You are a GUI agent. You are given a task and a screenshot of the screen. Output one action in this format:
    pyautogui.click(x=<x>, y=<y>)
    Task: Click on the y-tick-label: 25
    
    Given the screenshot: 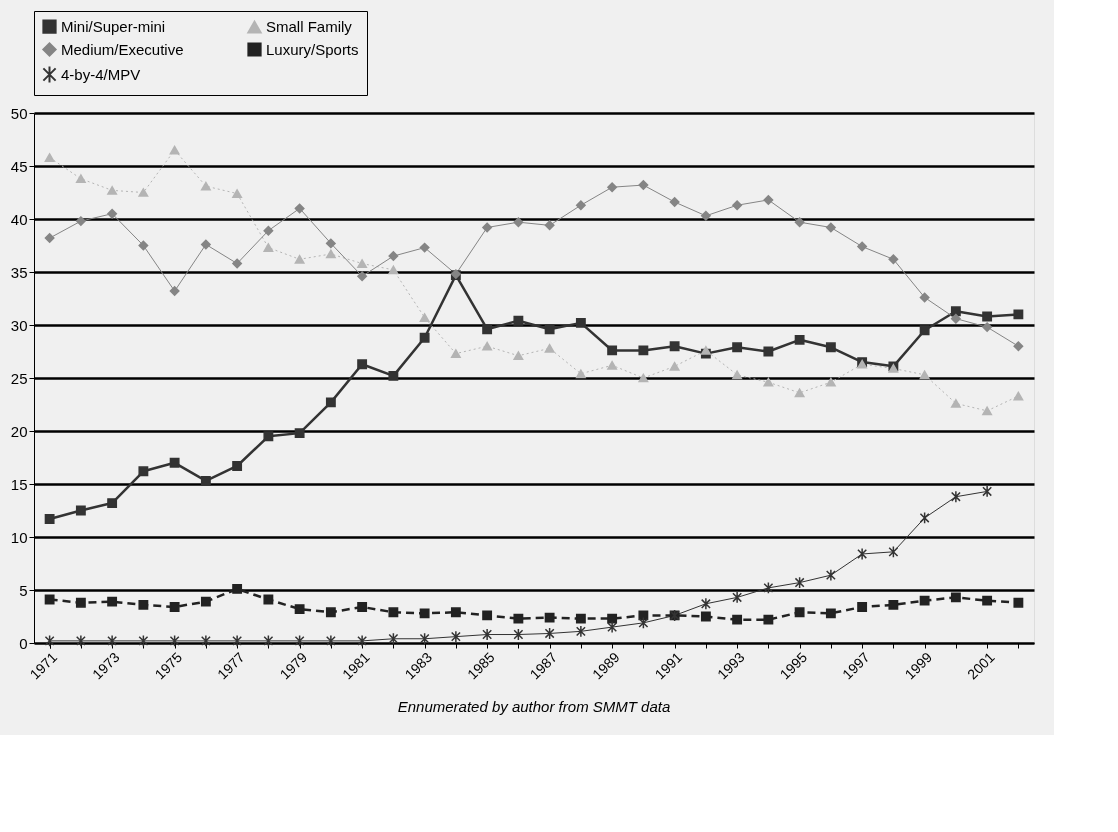 What is the action you would take?
    pyautogui.click(x=19, y=378)
    